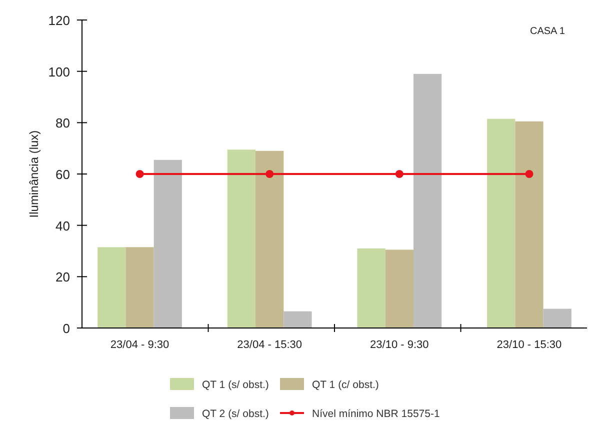  What do you see at coordinates (345, 385) in the screenshot?
I see `legend-label: QT 1 (c/ obst.)` at bounding box center [345, 385].